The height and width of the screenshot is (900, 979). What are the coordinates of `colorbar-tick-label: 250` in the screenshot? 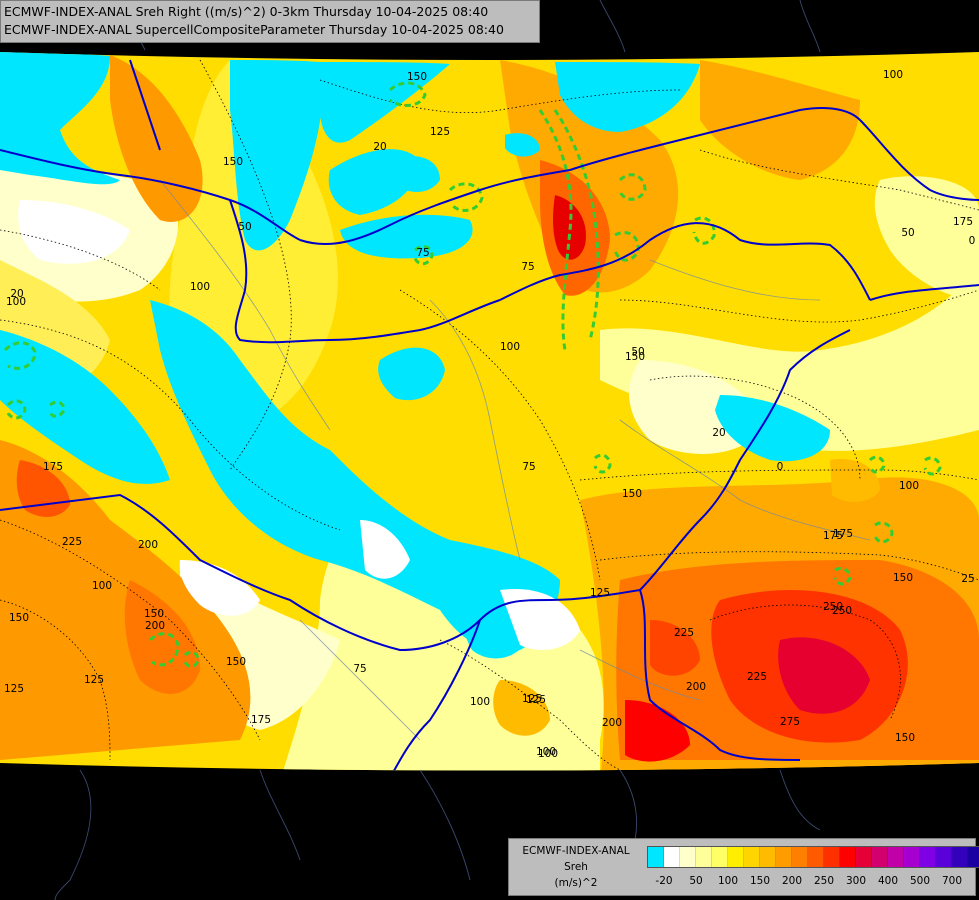 It's located at (824, 881).